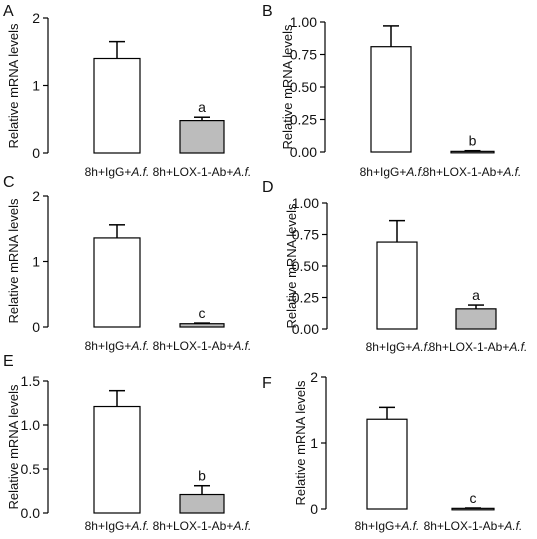 The width and height of the screenshot is (537, 539). I want to click on panel-d-y-tick-label: 1.00, so click(305, 203).